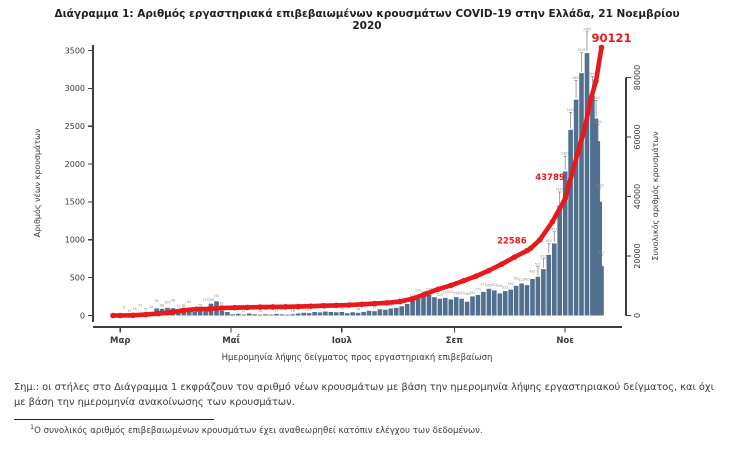 Image resolution: width=734 pixels, height=457 pixels. What do you see at coordinates (244, 311) in the screenshot?
I see `bar-value-label: 12` at bounding box center [244, 311].